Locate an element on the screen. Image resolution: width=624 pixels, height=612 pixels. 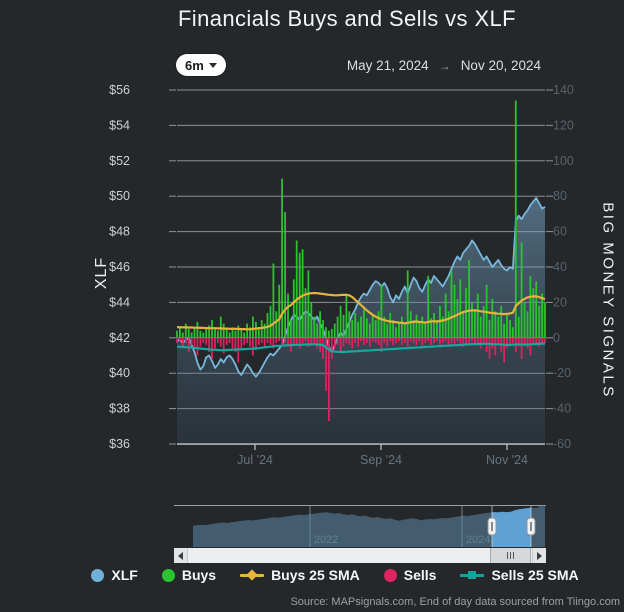
sells-marker-icon is located at coordinates (390, 575).